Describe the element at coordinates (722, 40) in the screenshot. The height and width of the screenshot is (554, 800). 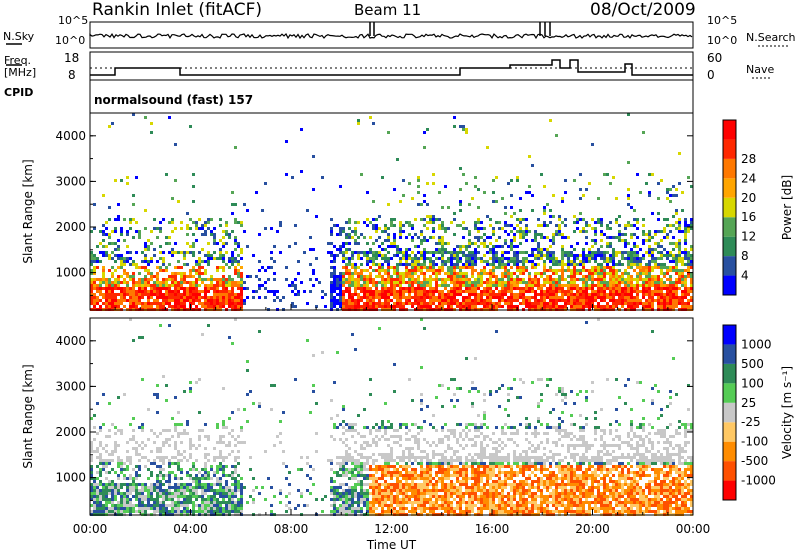
I see `nsearch-tick-bottom: 10^0` at that location.